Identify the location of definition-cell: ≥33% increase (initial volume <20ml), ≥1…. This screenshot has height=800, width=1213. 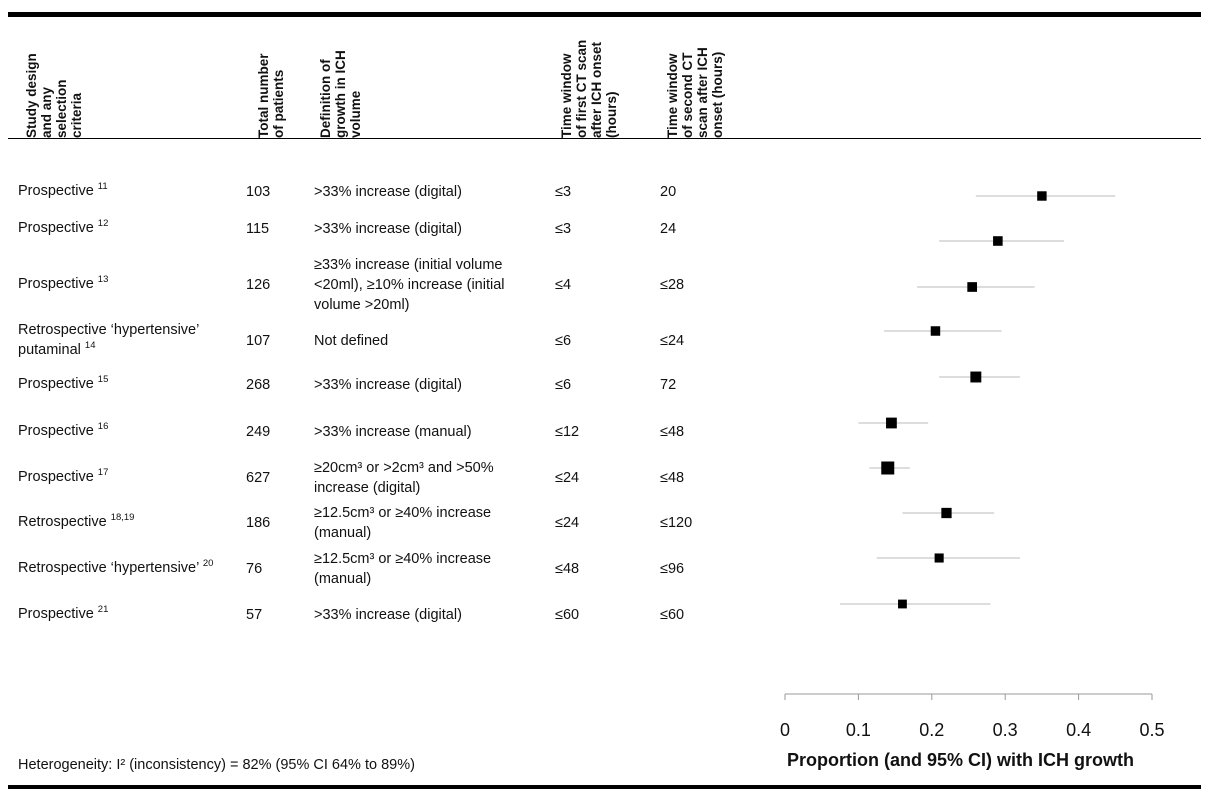
(409, 285).